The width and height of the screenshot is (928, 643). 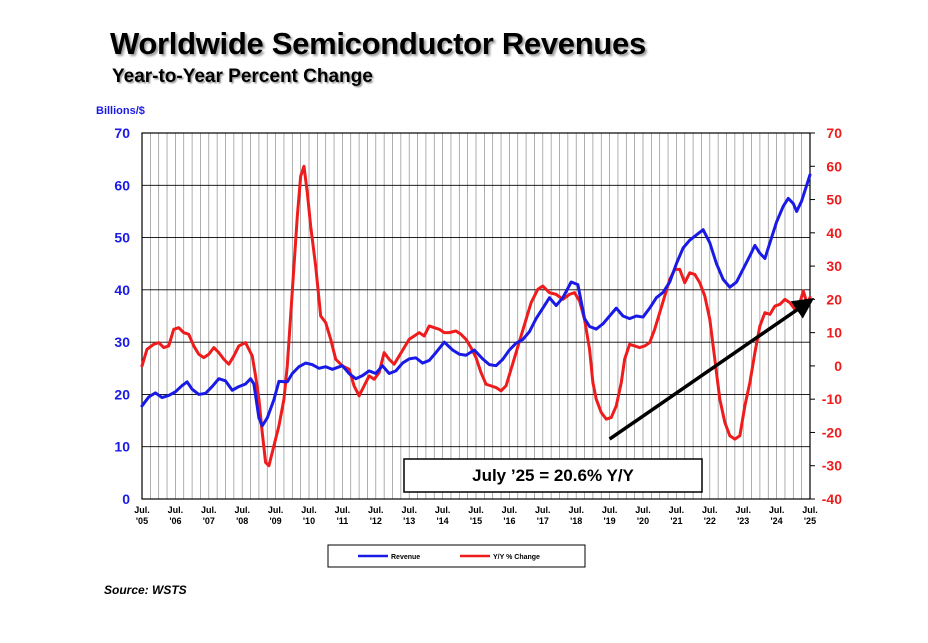 I want to click on x-axis-tick-label: Jul. '05, so click(x=142, y=515).